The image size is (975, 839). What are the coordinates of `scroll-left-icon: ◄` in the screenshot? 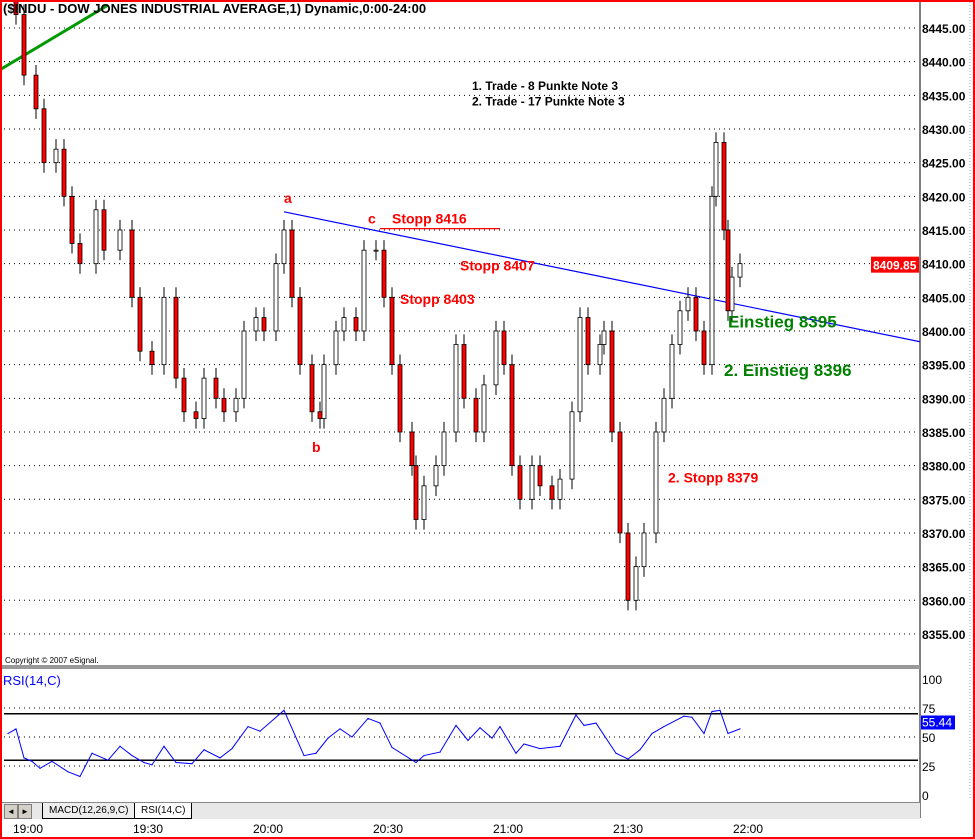 It's located at (11, 811).